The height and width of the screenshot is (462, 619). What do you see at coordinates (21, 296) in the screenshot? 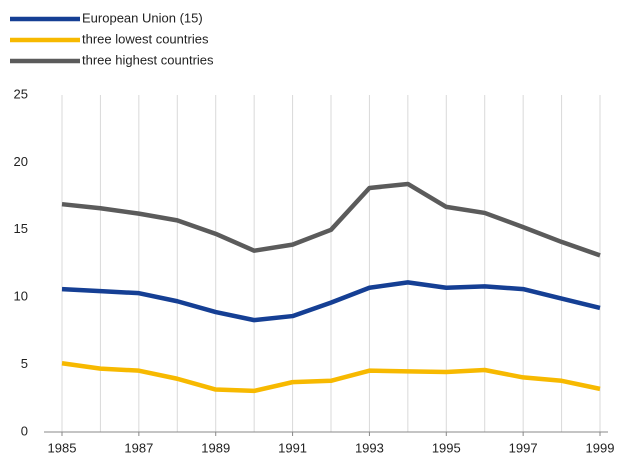
I see `y-tick-label: 10` at bounding box center [21, 296].